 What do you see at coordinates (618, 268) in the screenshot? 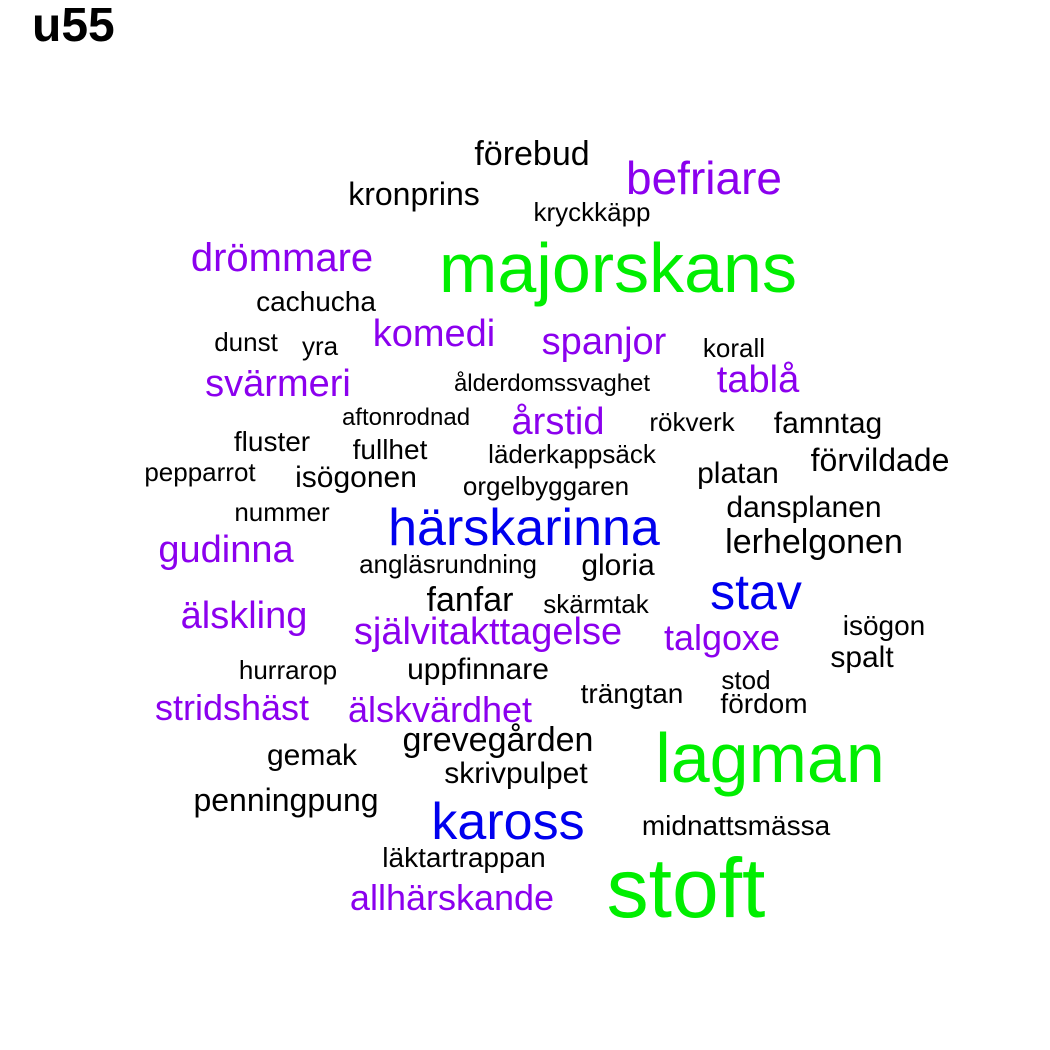
I see `word-majorskans: majorskans` at bounding box center [618, 268].